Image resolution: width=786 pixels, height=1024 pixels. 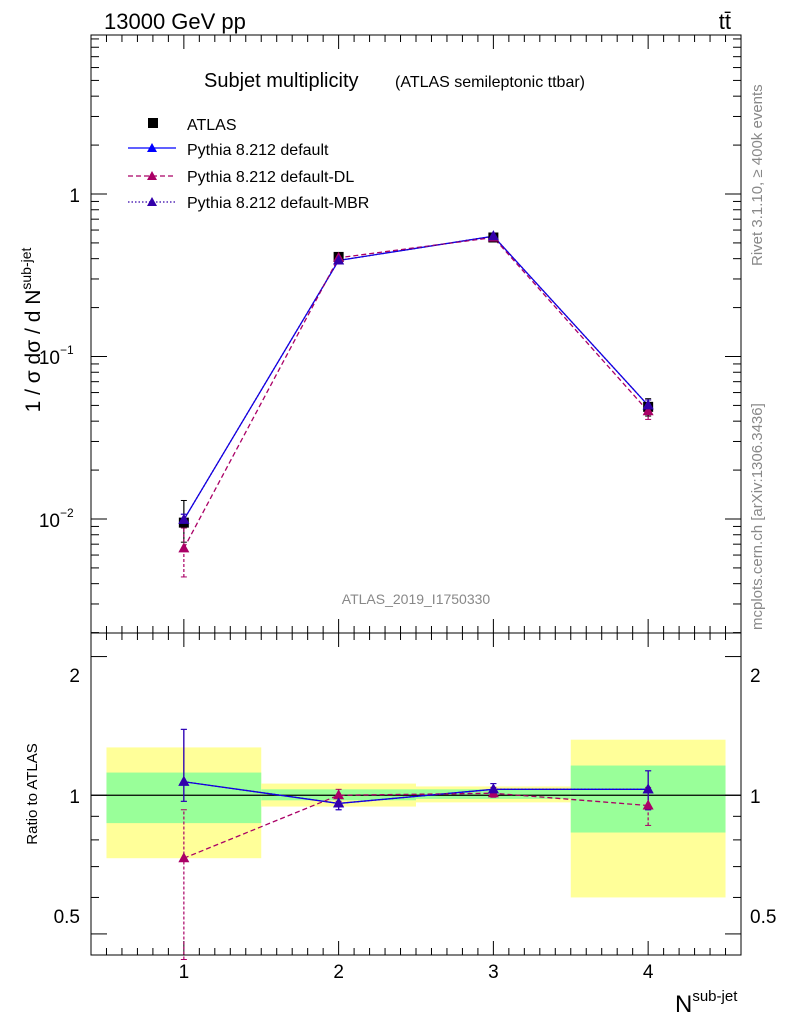 I want to click on ratio-tick-2-left: 2, so click(x=74, y=676).